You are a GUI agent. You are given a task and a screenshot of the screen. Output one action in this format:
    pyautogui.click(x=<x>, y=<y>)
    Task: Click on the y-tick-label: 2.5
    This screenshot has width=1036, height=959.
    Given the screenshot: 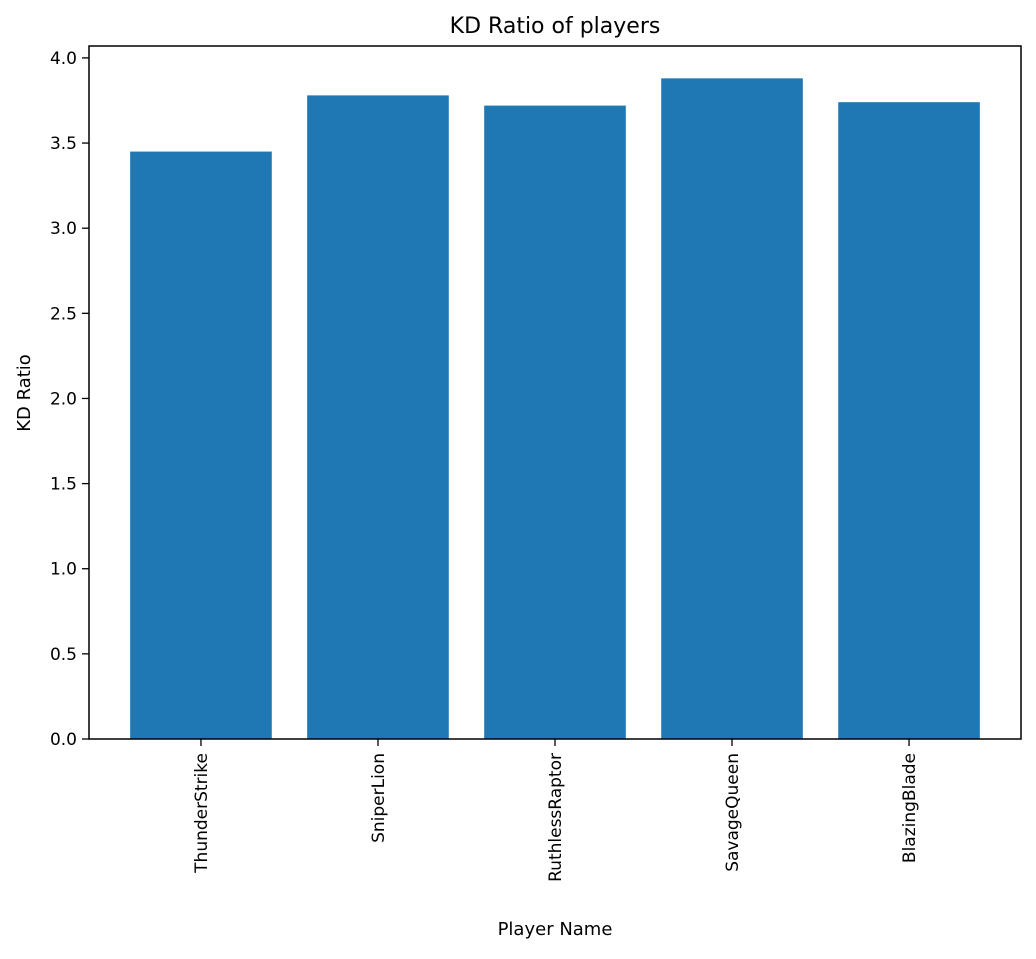 What is the action you would take?
    pyautogui.click(x=63, y=314)
    